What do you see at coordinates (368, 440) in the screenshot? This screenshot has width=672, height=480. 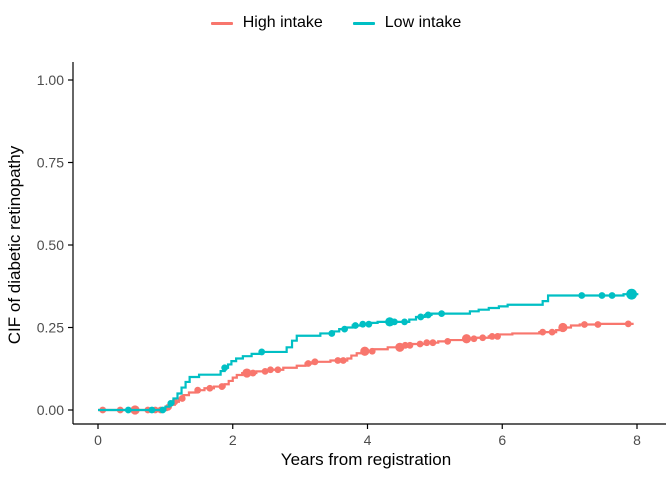 I see `x-tick-label: 4` at bounding box center [368, 440].